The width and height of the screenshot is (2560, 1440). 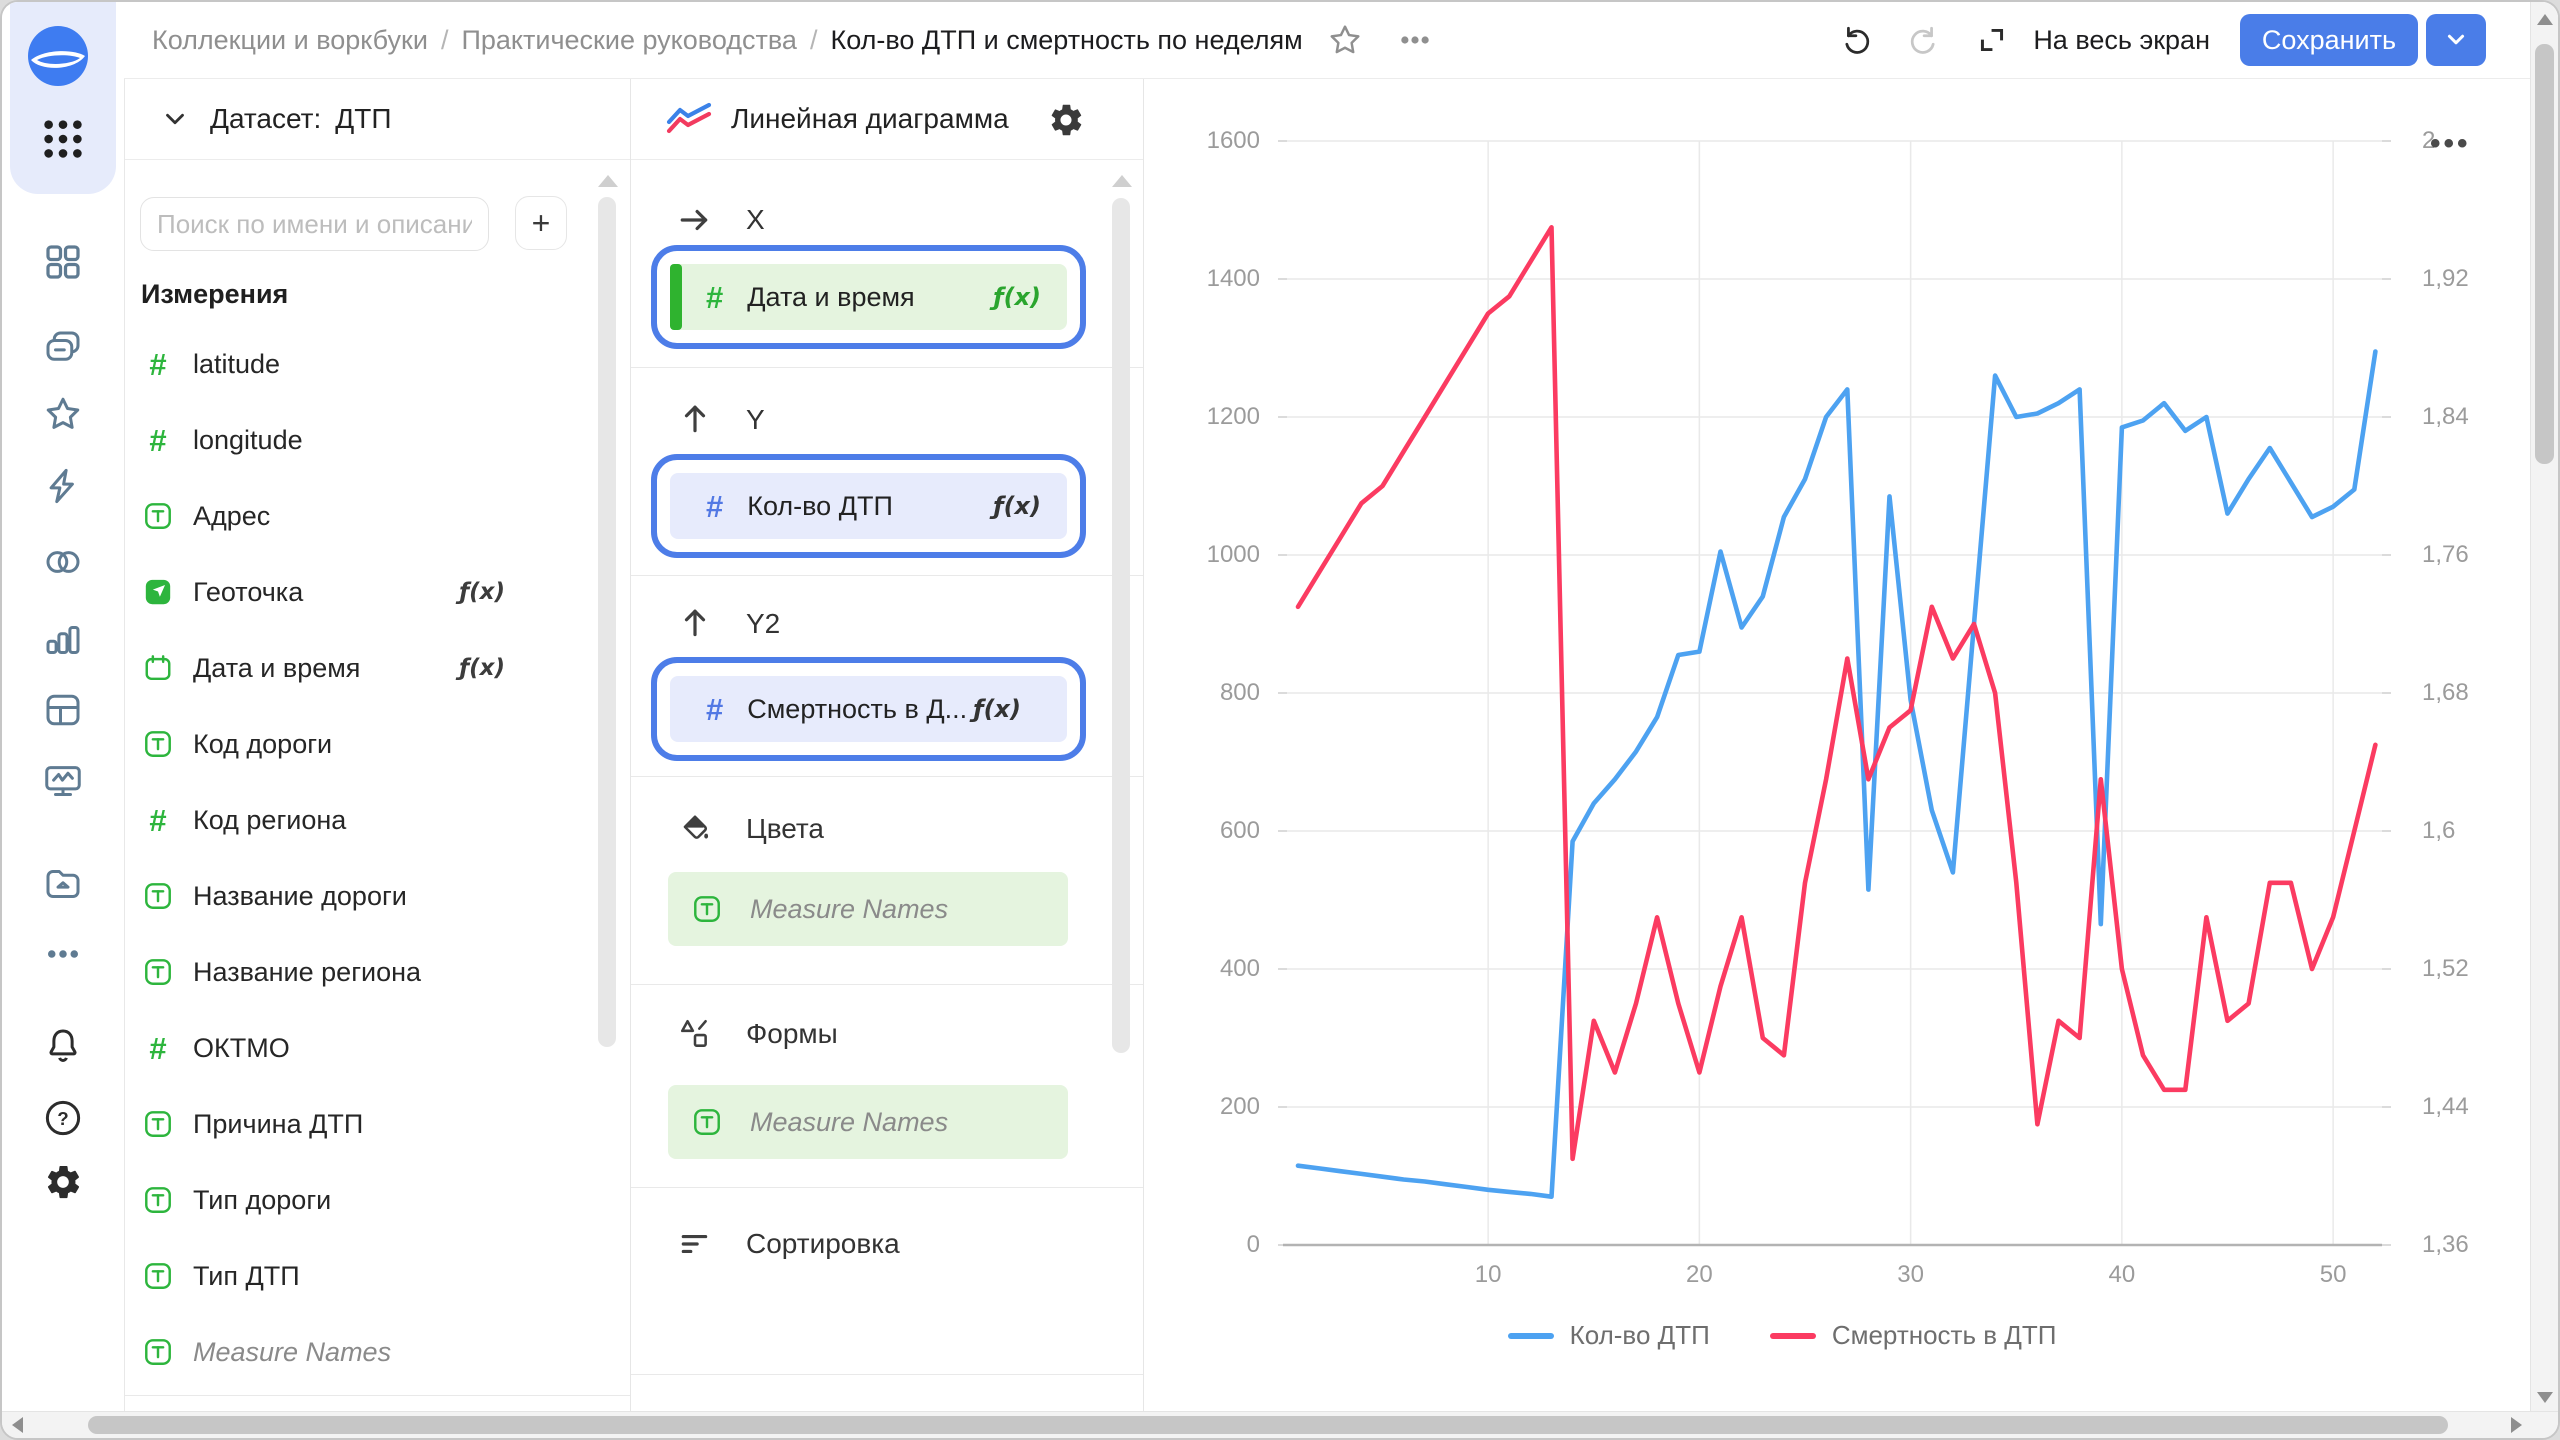 I want to click on dataset-header: Датасет: ДТП, so click(x=377, y=119).